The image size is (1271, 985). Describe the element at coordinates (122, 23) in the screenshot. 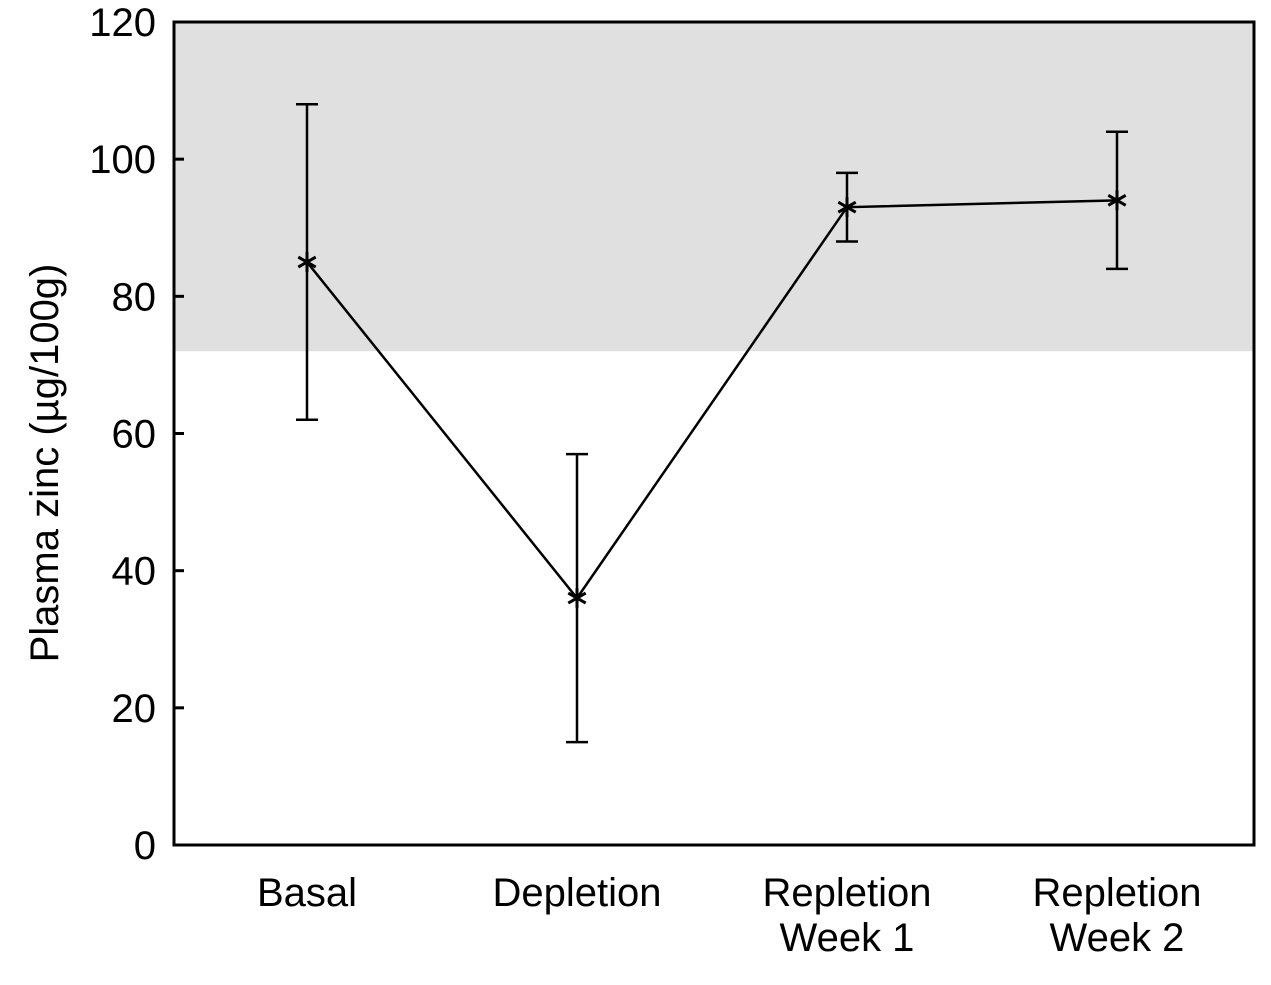

I see `y-tick-label: 120` at that location.